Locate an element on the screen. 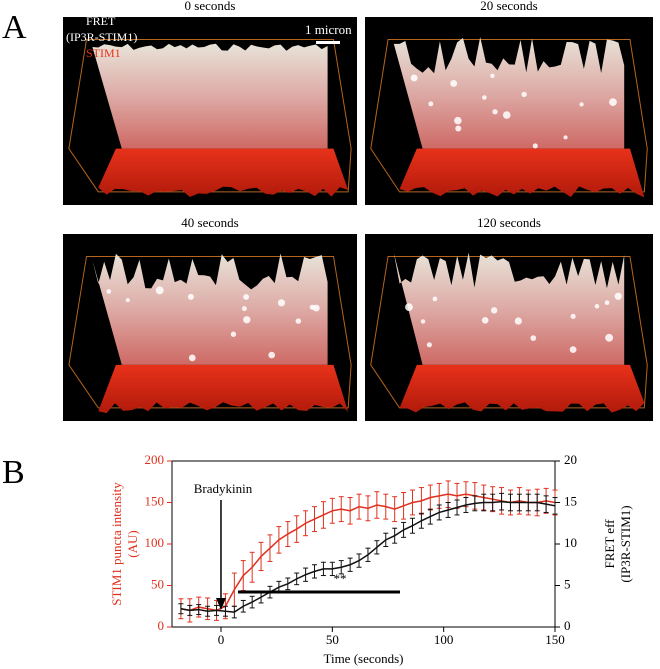 The width and height of the screenshot is (660, 669). legend-fret: (IP3R-STIM1) is located at coordinates (101, 37).